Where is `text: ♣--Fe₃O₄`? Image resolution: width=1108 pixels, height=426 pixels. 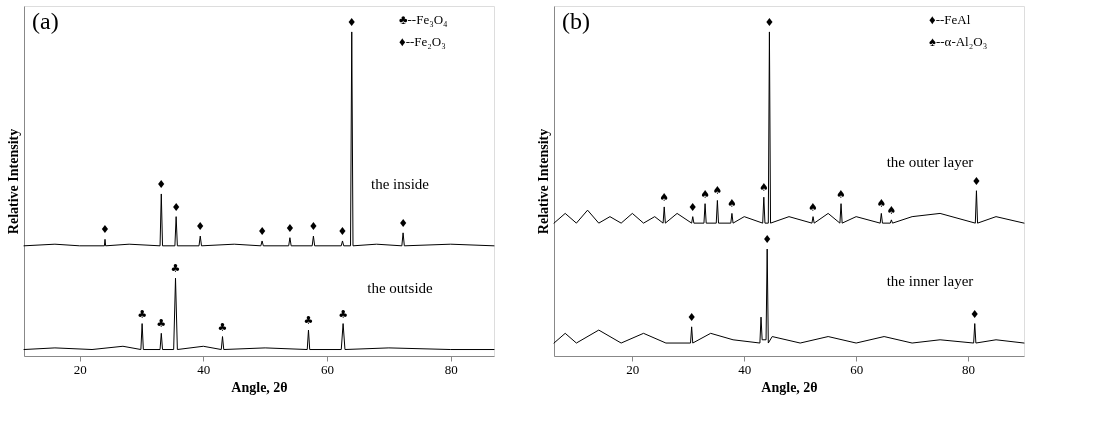 text: ♣--Fe₃O₄ is located at coordinates (424, 19).